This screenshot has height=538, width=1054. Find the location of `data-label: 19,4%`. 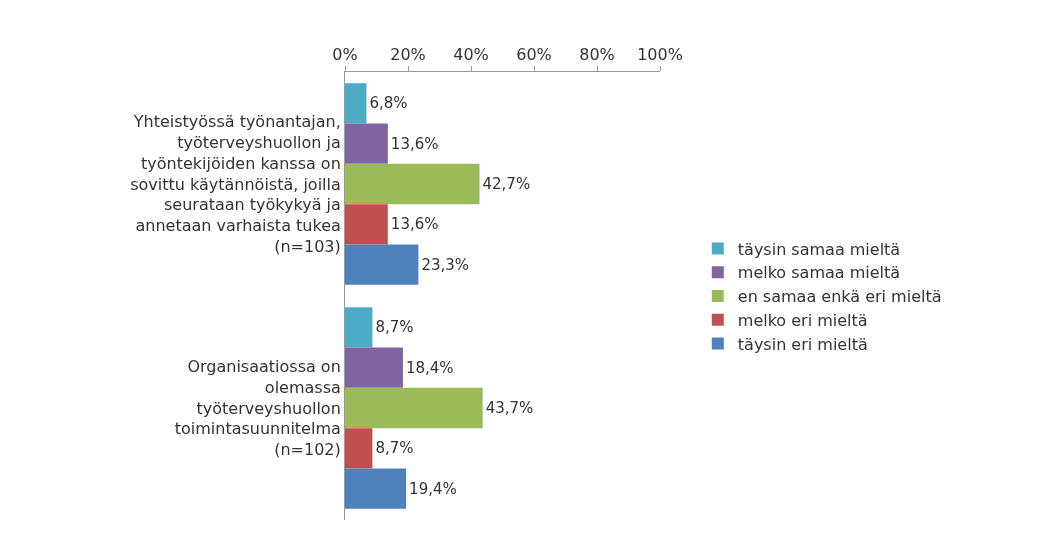

data-label: 19,4% is located at coordinates (433, 488).